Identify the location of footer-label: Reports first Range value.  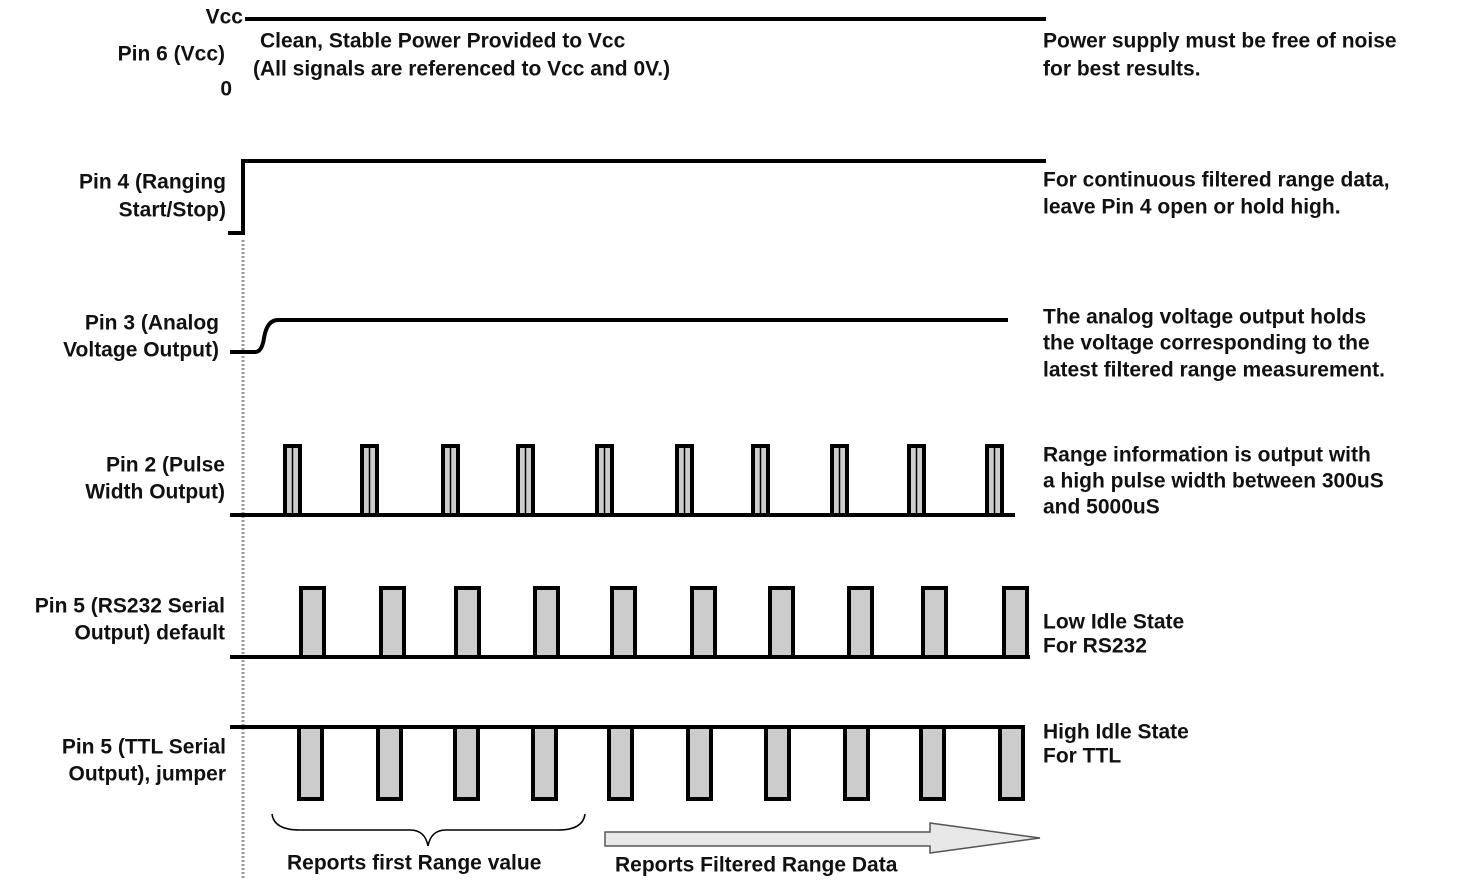
(414, 863).